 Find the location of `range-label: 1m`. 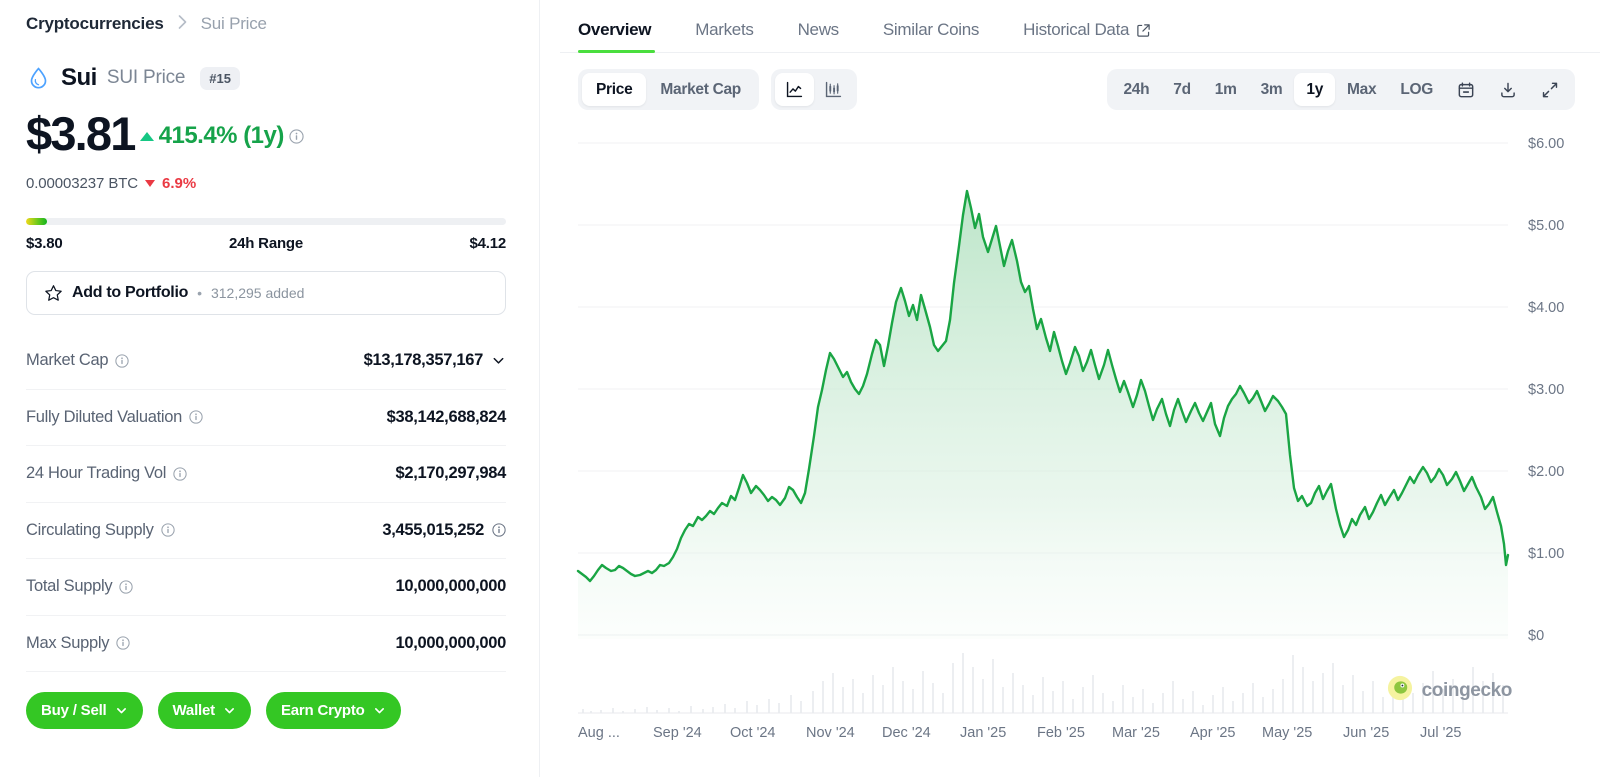

range-label: 1m is located at coordinates (1225, 89).